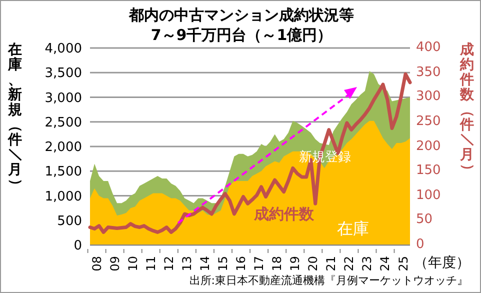 The height and width of the screenshot is (293, 481). What do you see at coordinates (295, 264) in the screenshot?
I see `x-tick-label: 19` at bounding box center [295, 264].